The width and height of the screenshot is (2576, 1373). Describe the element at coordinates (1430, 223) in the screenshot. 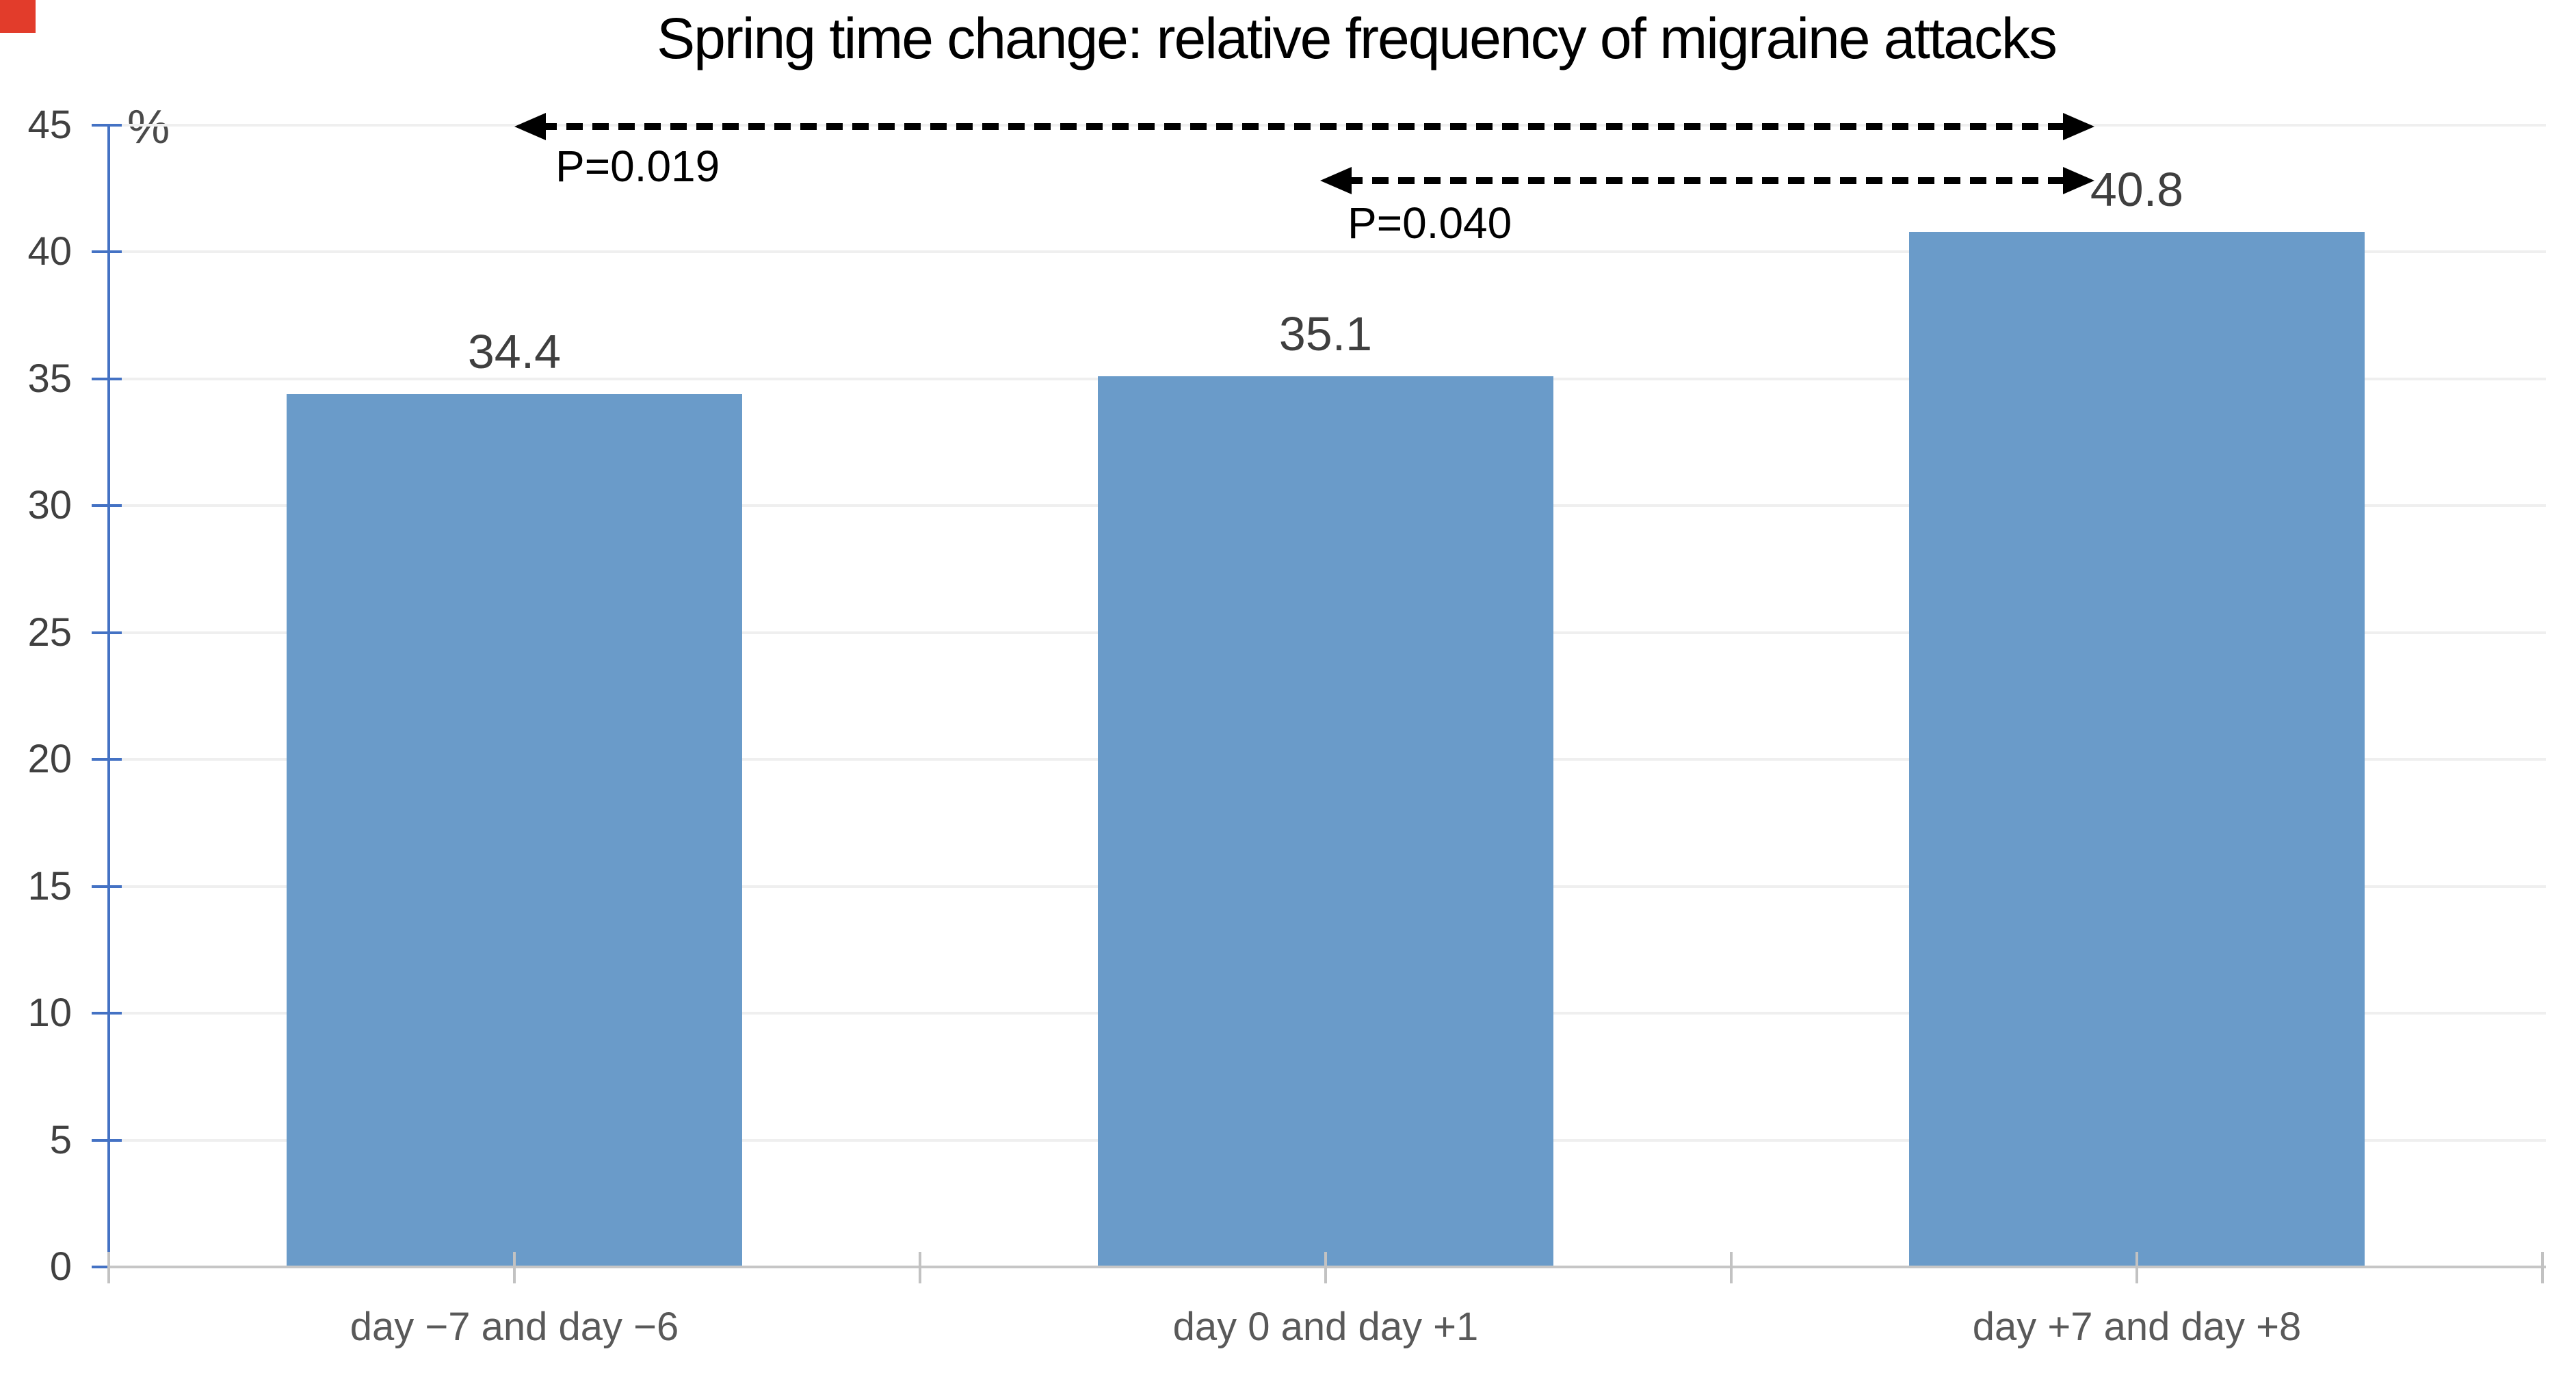

I see `p-value-label-2: P=0.040` at that location.